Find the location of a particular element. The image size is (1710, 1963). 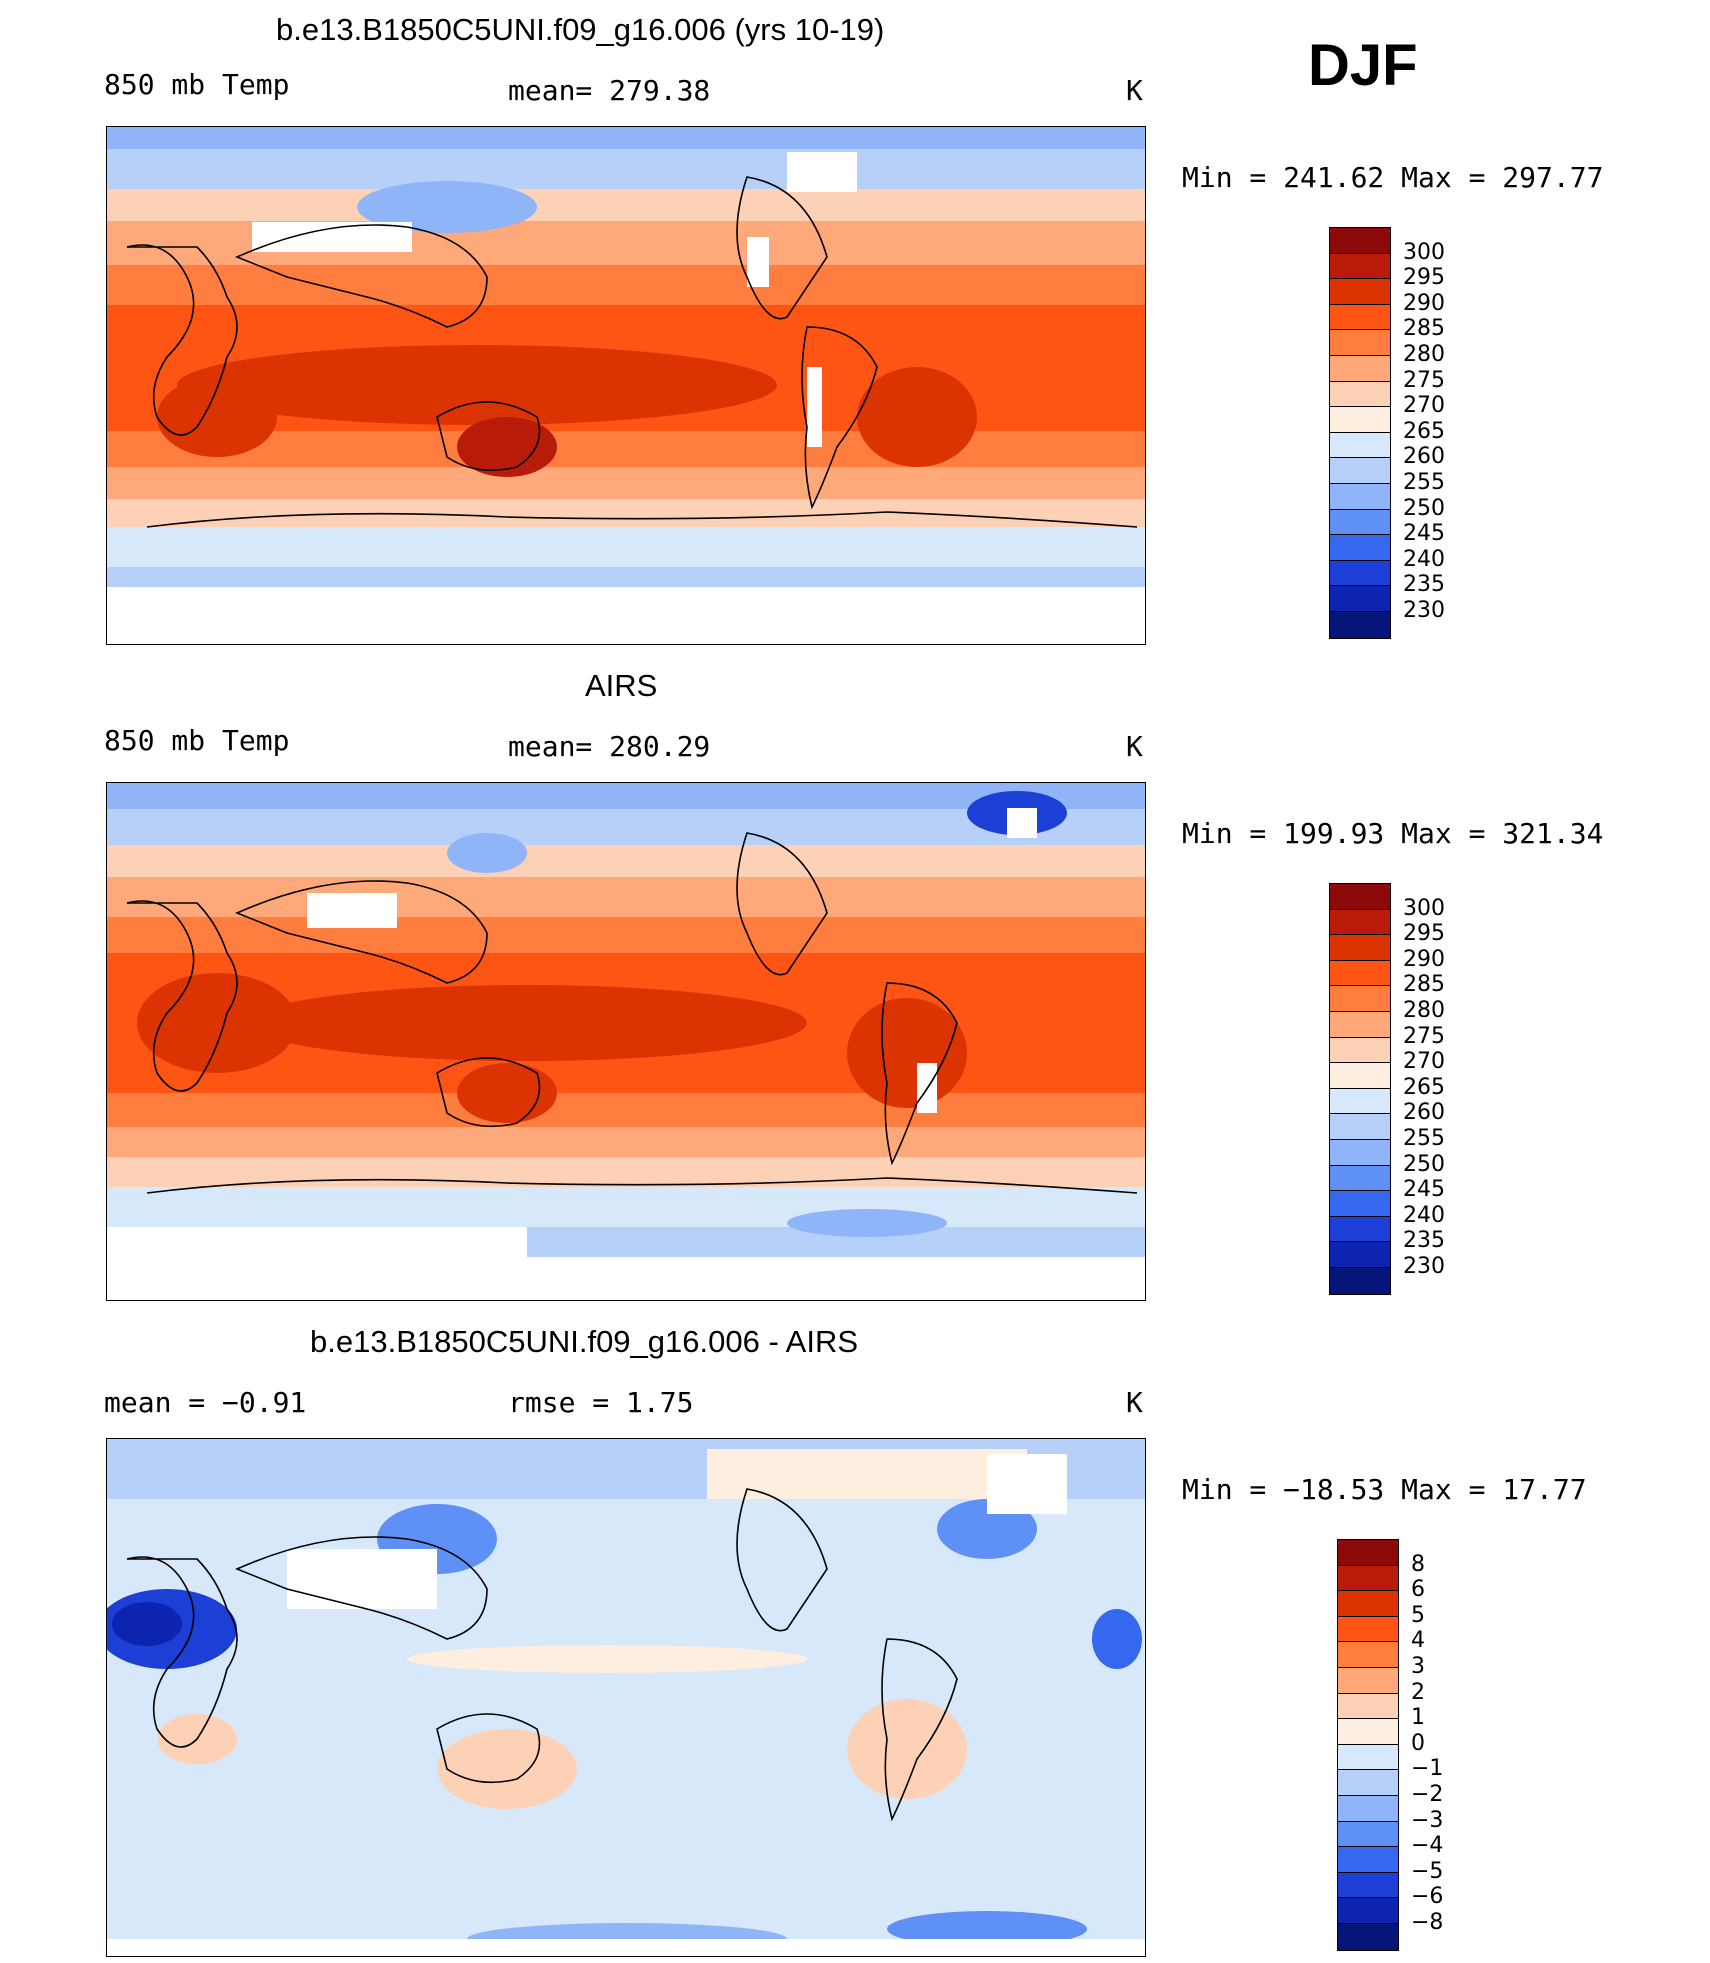

panel1-africa-warm is located at coordinates (217, 417).